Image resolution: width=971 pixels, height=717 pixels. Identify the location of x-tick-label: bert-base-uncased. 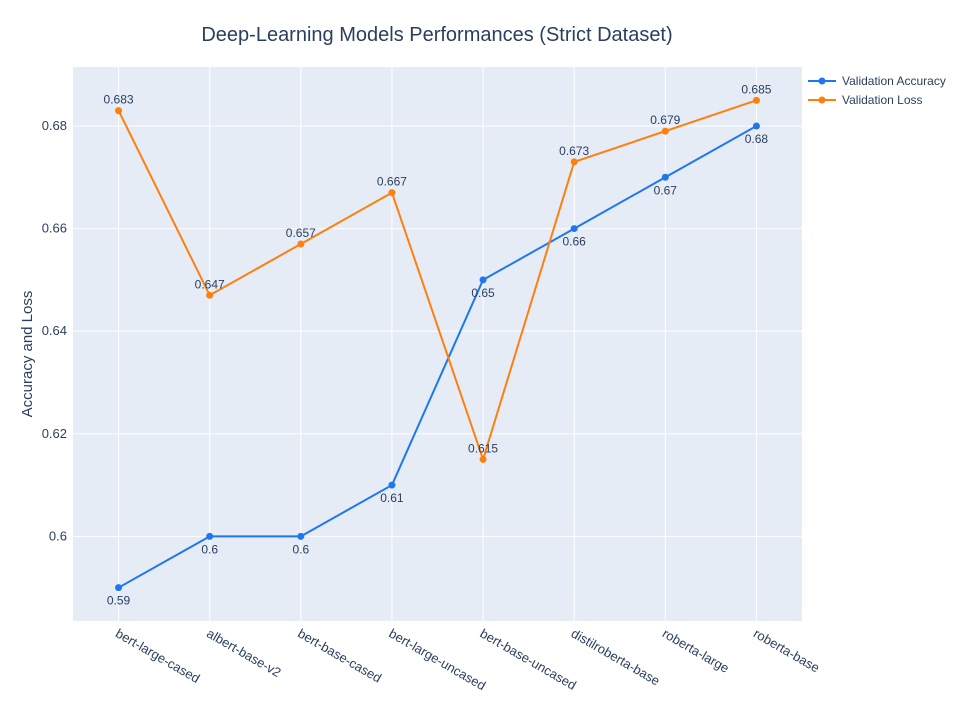
(528, 659).